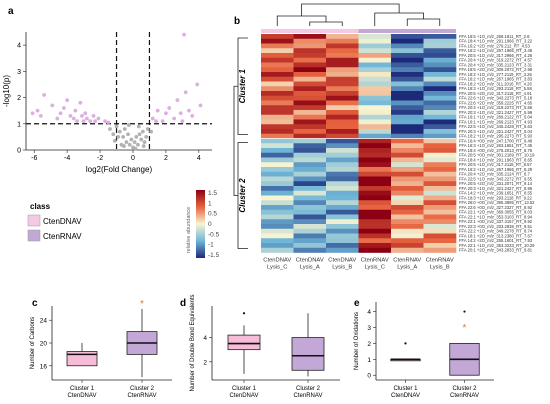  What do you see at coordinates (496, 126) in the screenshot?
I see `heatmap-row-label: FFA 22:5 +1O_m/z_345.2428_RT_5.63` at bounding box center [496, 126].